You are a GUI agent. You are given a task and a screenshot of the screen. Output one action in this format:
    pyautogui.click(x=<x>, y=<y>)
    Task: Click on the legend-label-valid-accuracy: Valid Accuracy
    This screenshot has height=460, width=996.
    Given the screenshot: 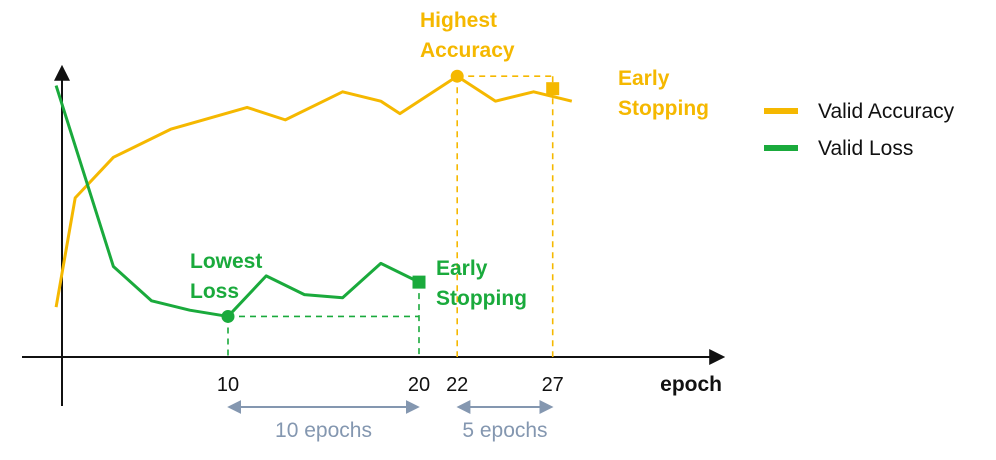 What is the action you would take?
    pyautogui.click(x=886, y=111)
    